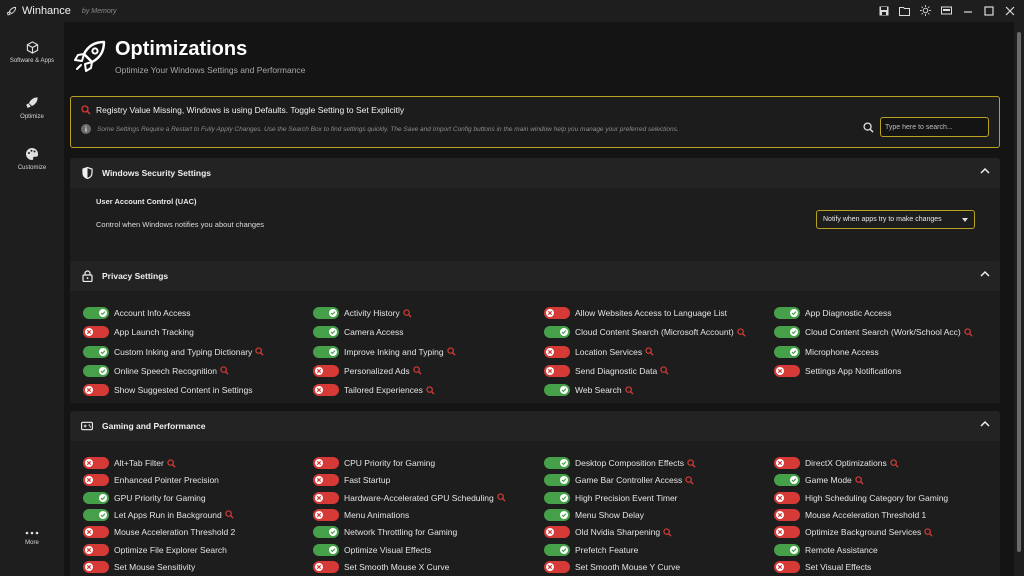  What do you see at coordinates (1009, 10) in the screenshot?
I see `close-icon` at bounding box center [1009, 10].